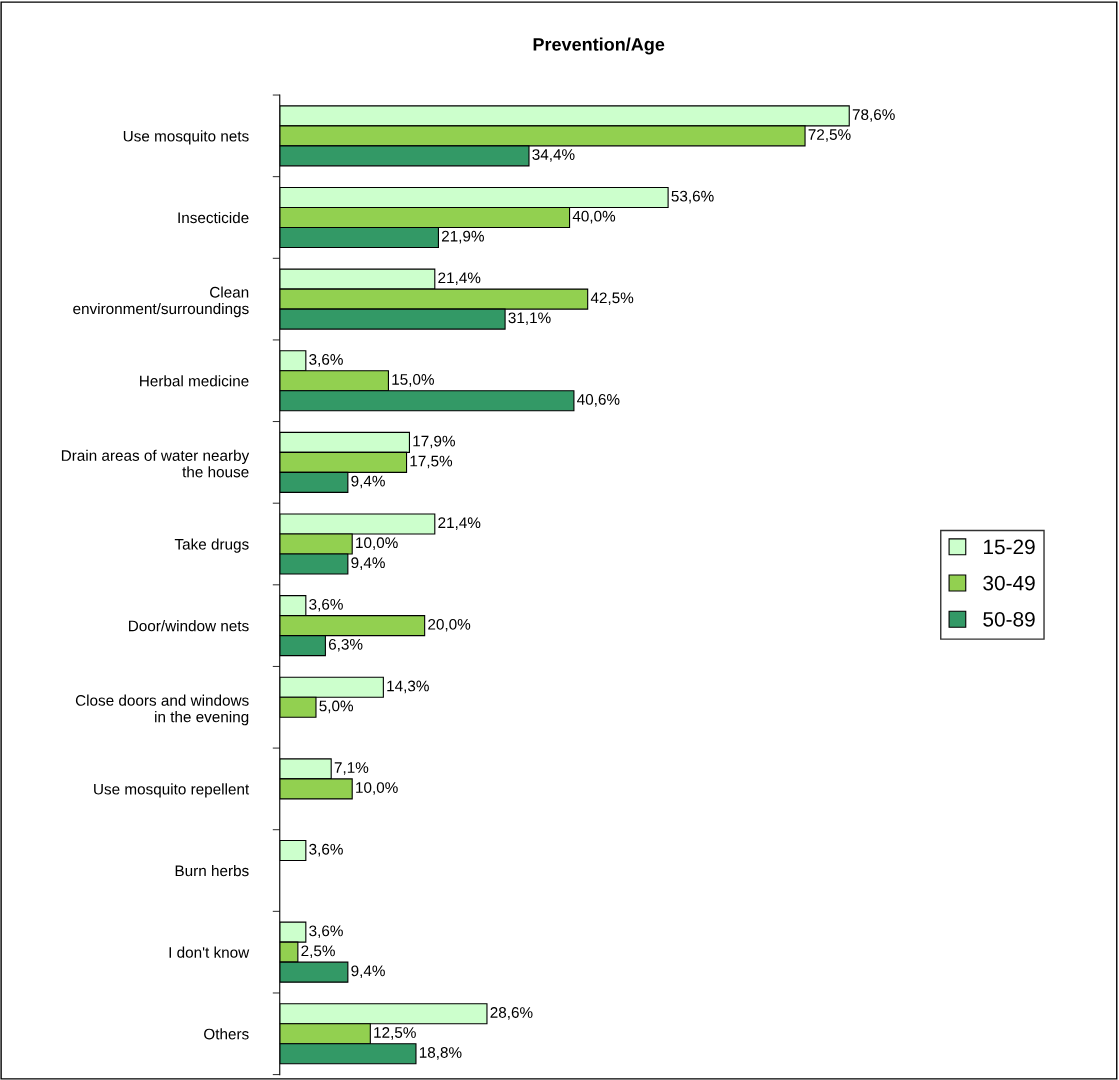 Image resolution: width=1119 pixels, height=1080 pixels. What do you see at coordinates (351, 768) in the screenshot?
I see `data-label: 7,1%` at bounding box center [351, 768].